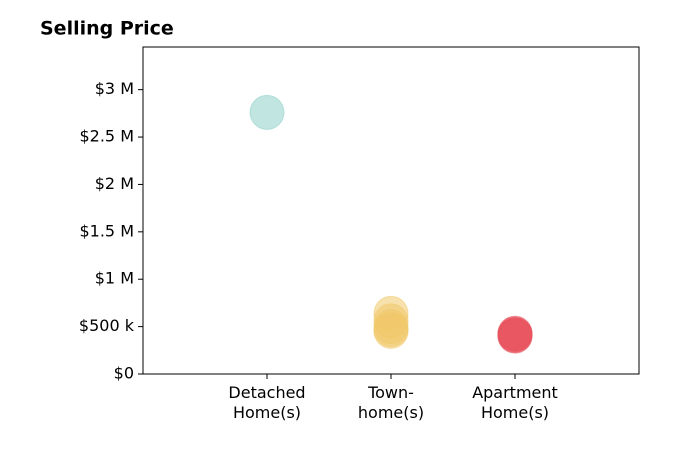 This screenshot has height=462, width=679. What do you see at coordinates (107, 29) in the screenshot?
I see `chart-title: Selling Price` at bounding box center [107, 29].